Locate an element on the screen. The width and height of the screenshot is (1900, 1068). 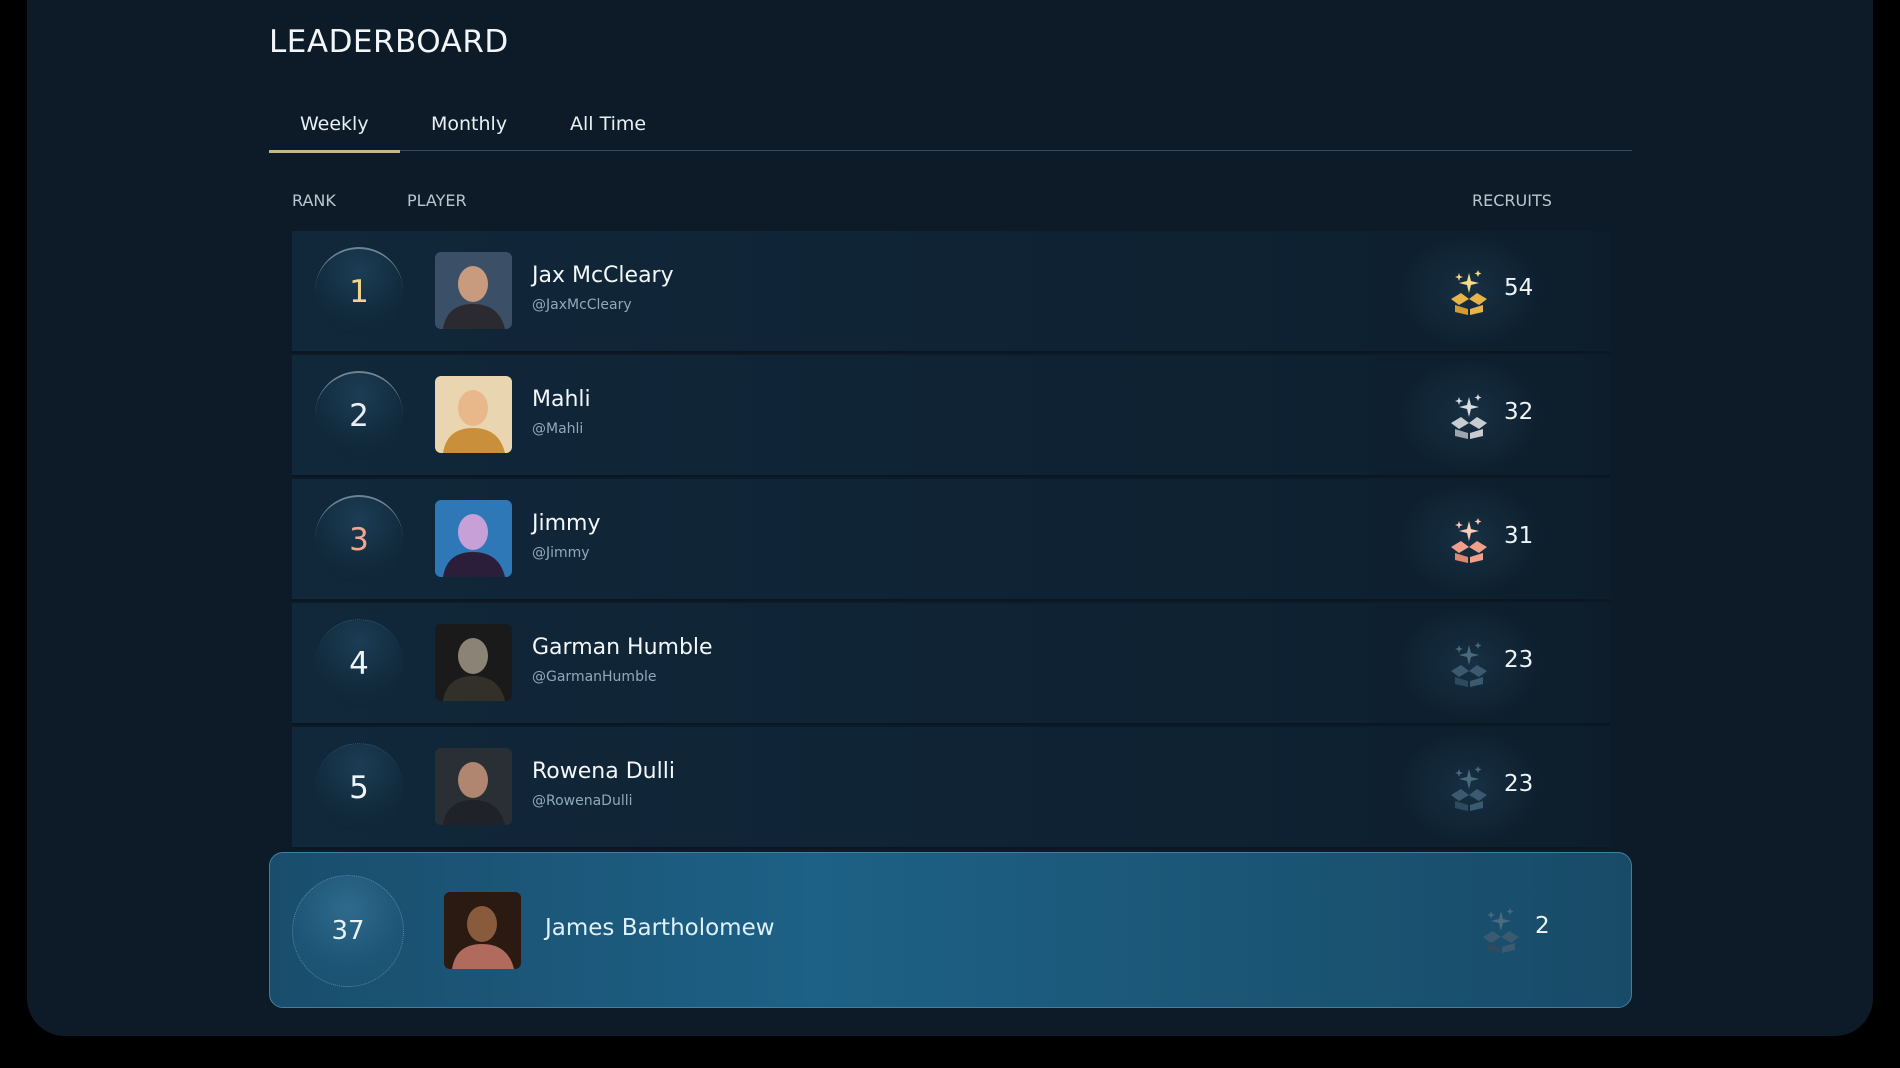
rank-badge: 37 is located at coordinates (348, 931).